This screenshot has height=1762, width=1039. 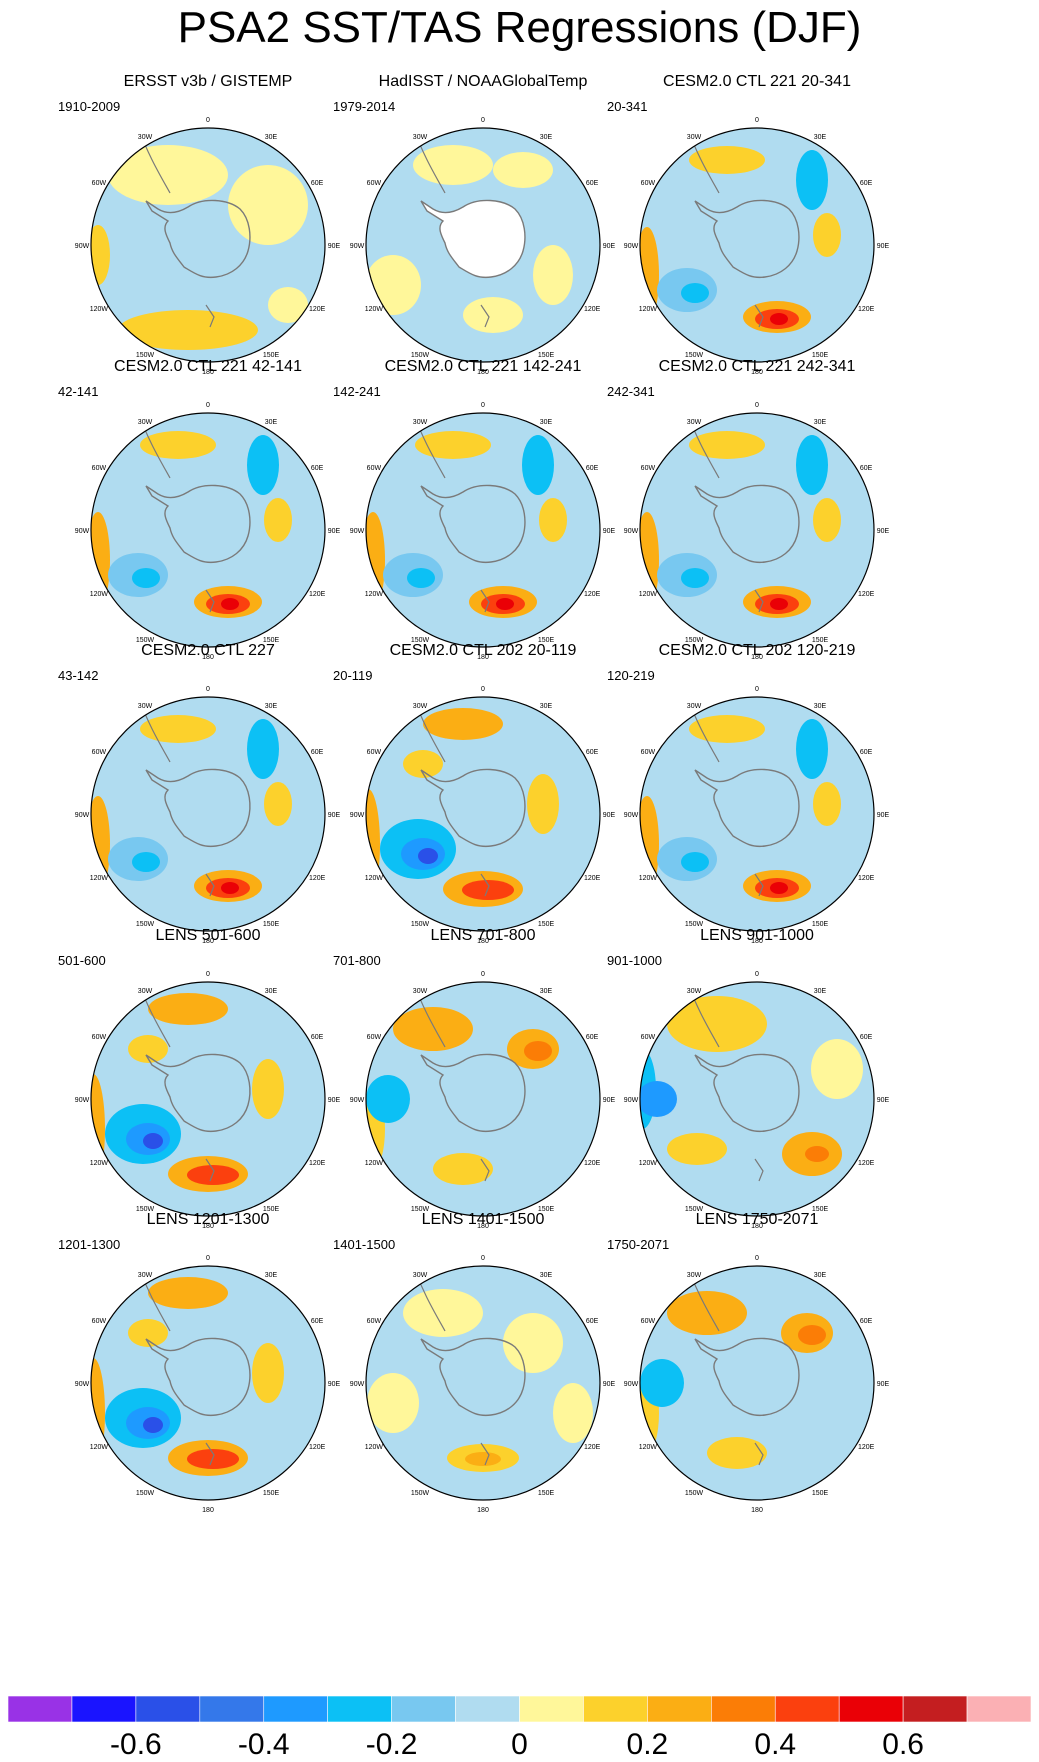 I want to click on panel-period: 1910-2009, so click(x=89, y=106).